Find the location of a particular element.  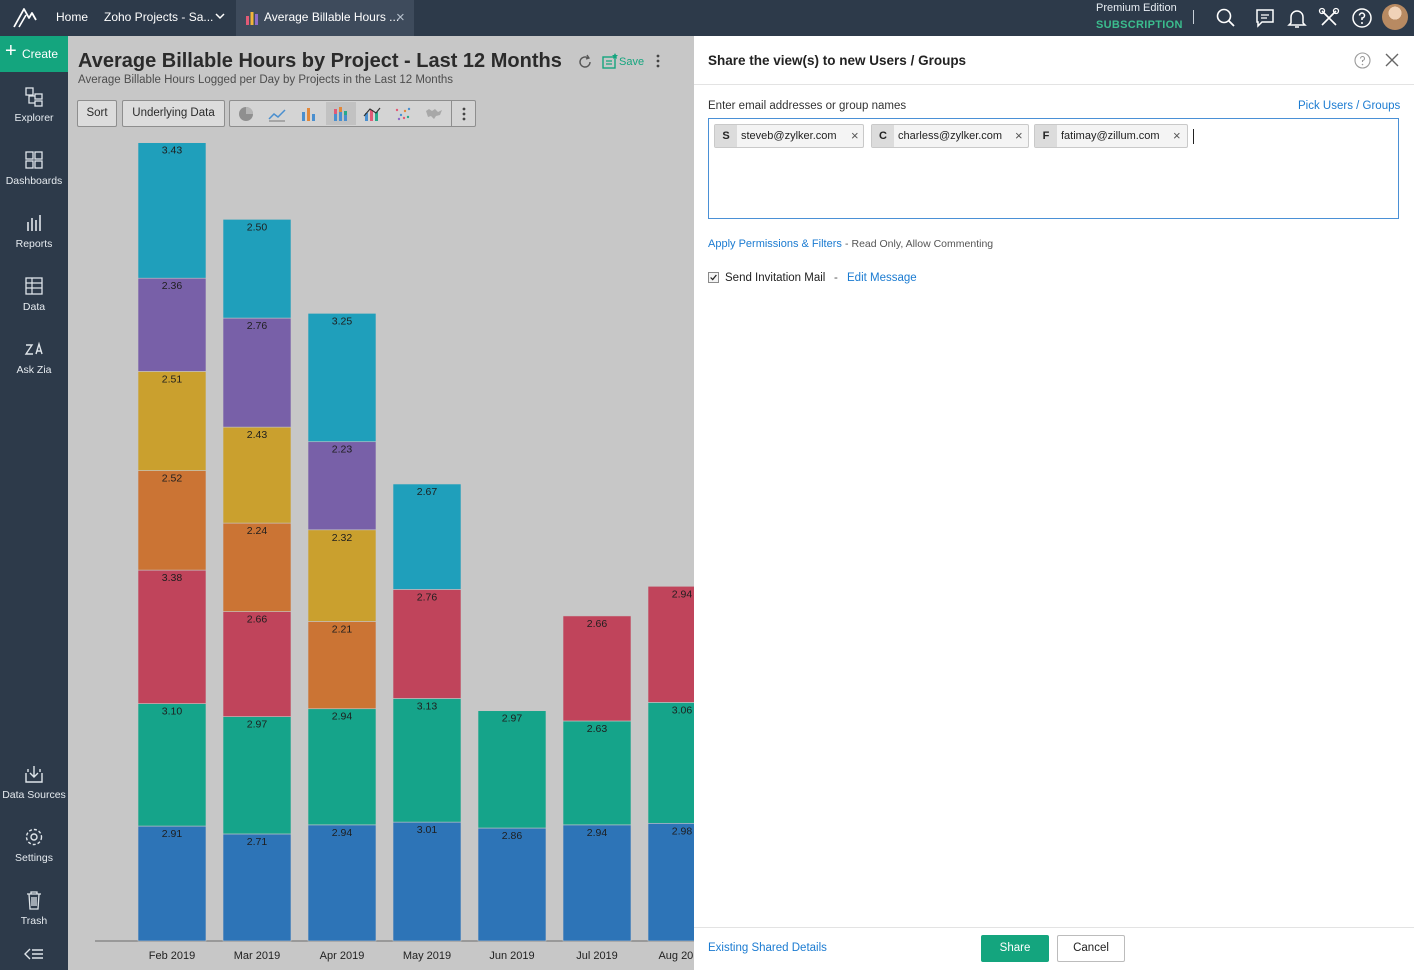

chevron-down-icon is located at coordinates (220, 16).